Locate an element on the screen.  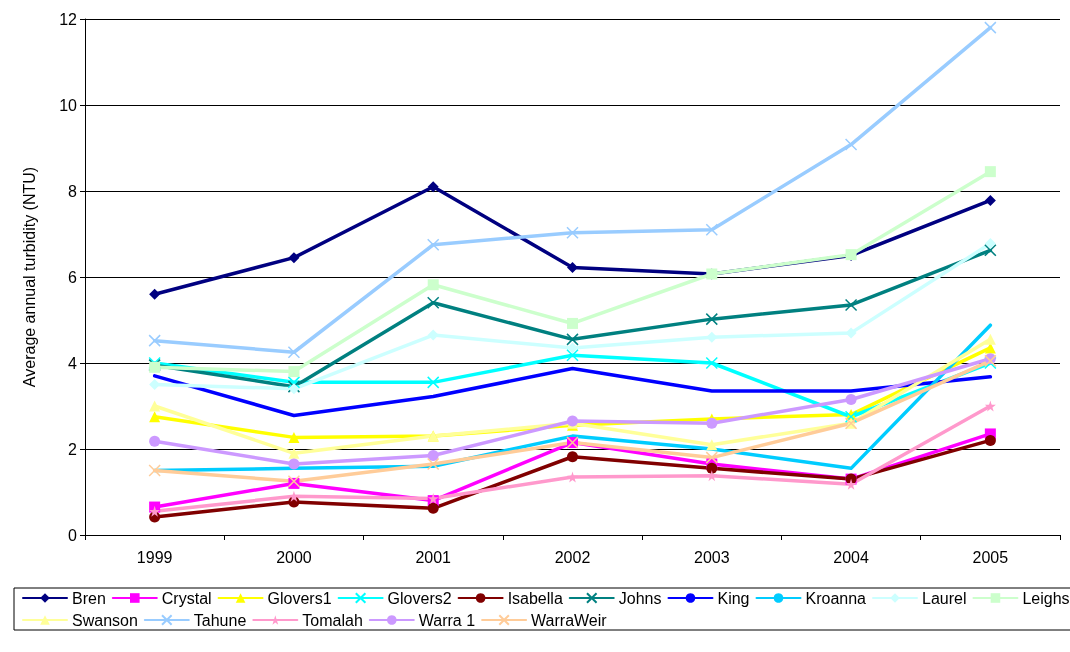
y-tick-label: 2 is located at coordinates (73, 449).